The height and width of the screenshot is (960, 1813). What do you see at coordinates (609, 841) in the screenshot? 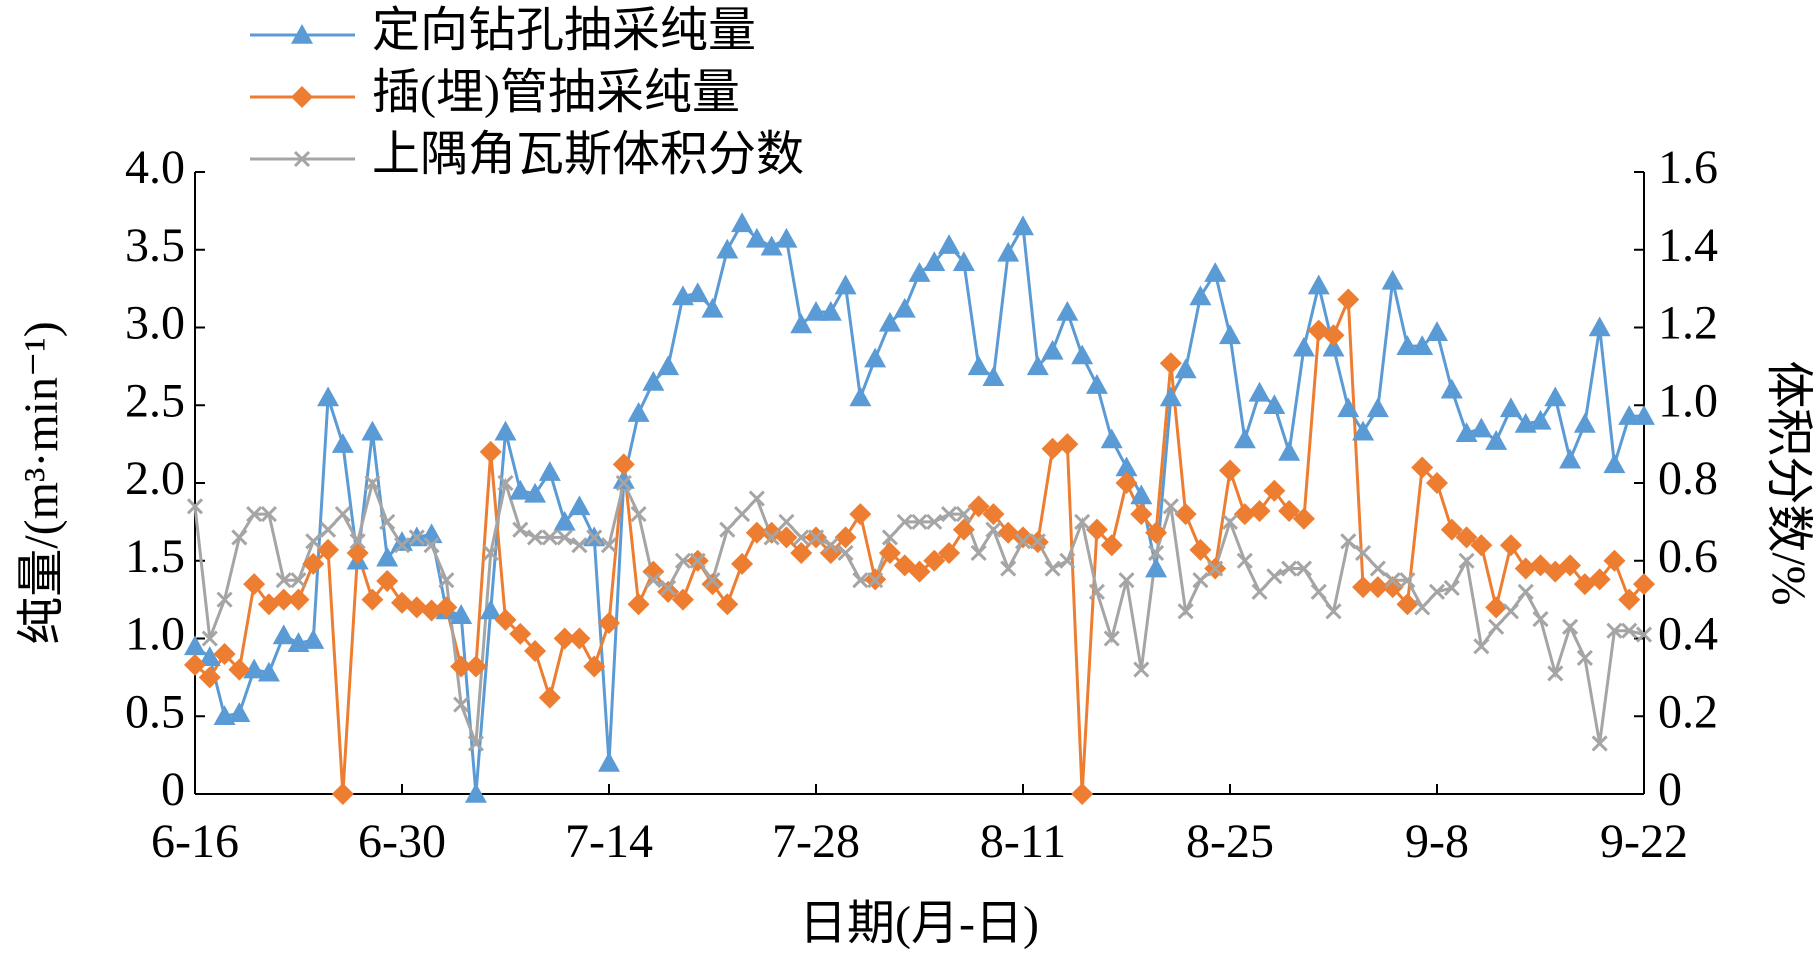
I see `x-tick-label: 7-14` at bounding box center [609, 841].